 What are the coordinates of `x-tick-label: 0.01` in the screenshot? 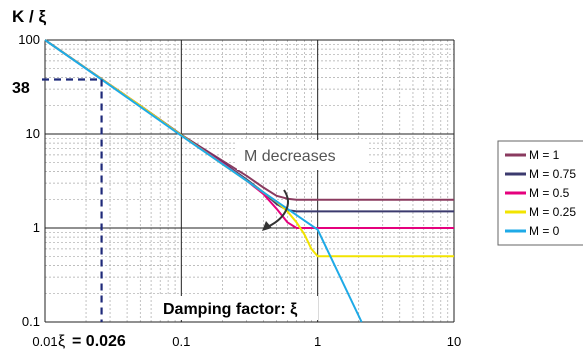 It's located at (44, 341).